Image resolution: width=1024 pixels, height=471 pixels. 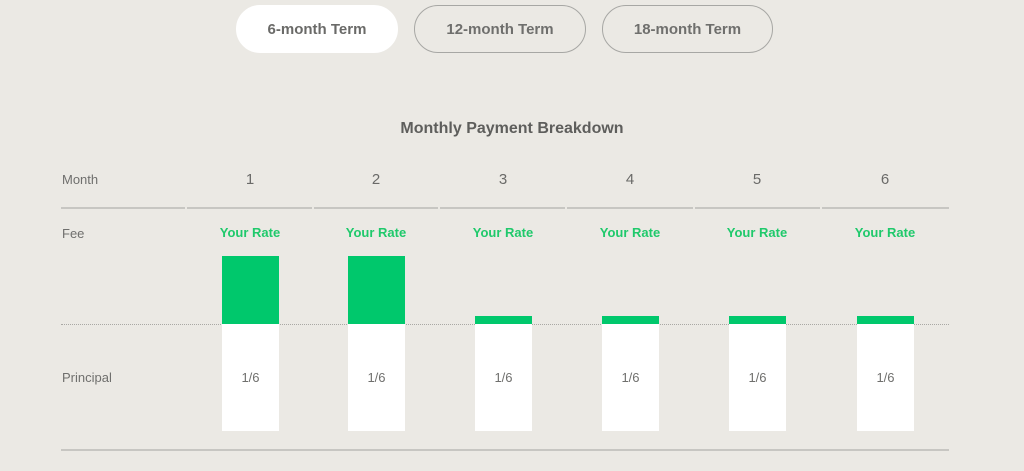 What do you see at coordinates (505, 450) in the screenshot?
I see `table-bottom-divider` at bounding box center [505, 450].